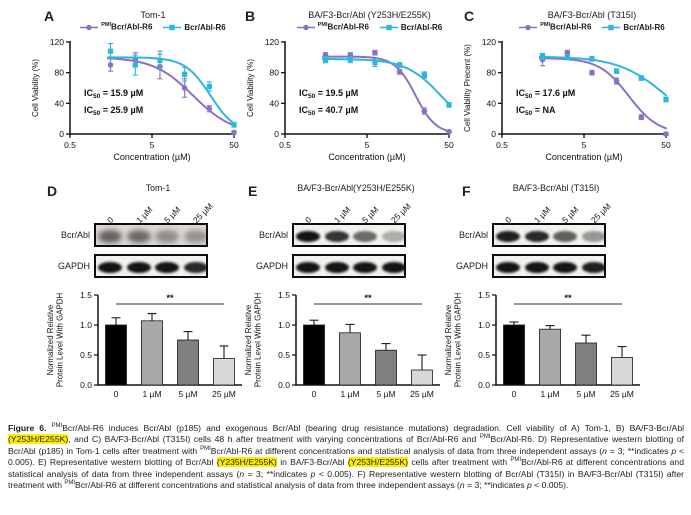 Image resolution: width=691 pixels, height=515 pixels. What do you see at coordinates (367, 145) in the screenshot?
I see `x-tick-label: 5` at bounding box center [367, 145].